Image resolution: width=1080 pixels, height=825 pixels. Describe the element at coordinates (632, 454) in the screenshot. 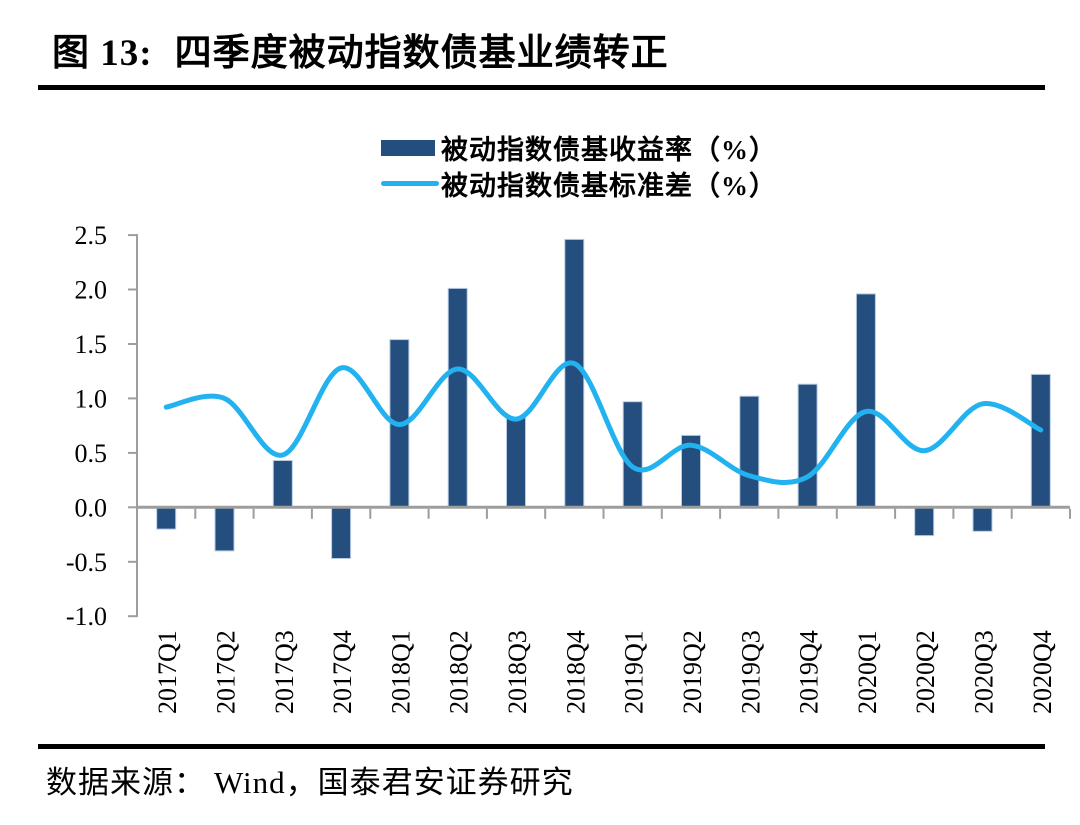

I see `bar-2019Q1` at that location.